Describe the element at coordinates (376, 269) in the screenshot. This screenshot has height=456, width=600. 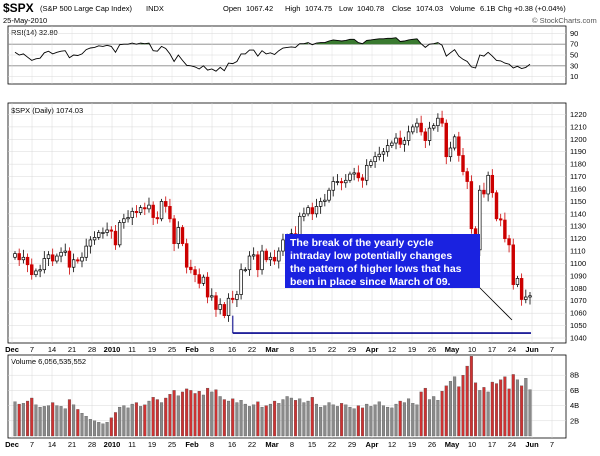
I see `annotation-line: the pattern of higher lows that has` at that location.